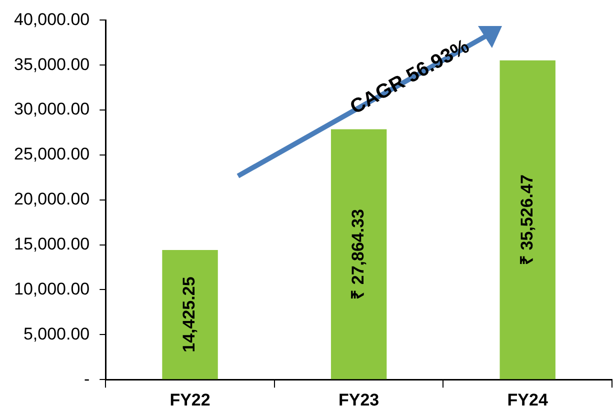  Describe the element at coordinates (52, 199) in the screenshot. I see `y-tick-label: 20,000.00` at that location.